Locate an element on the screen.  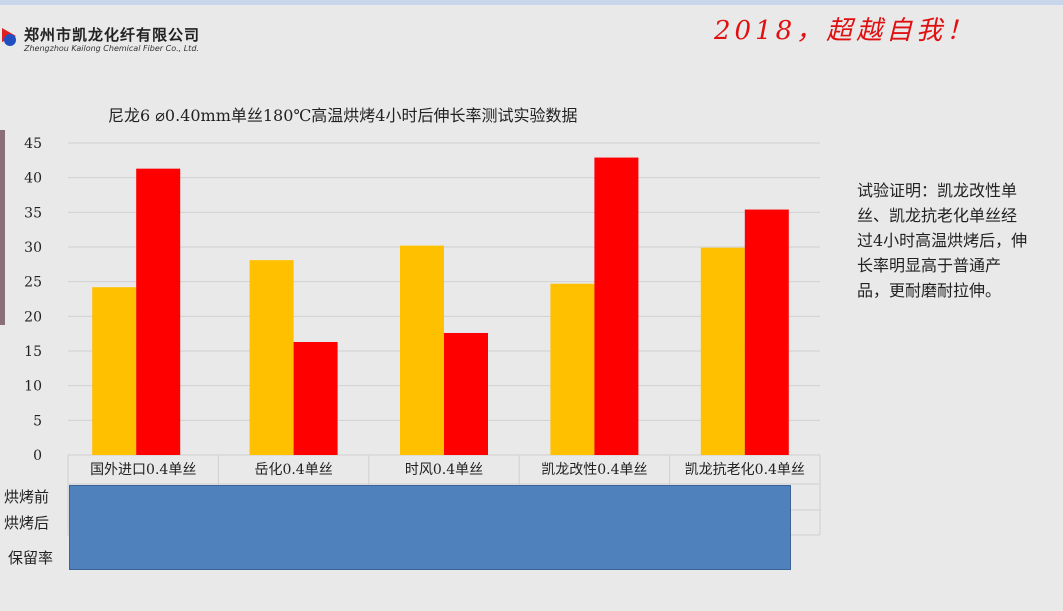
y-tick-label: 15 is located at coordinates (33, 352).